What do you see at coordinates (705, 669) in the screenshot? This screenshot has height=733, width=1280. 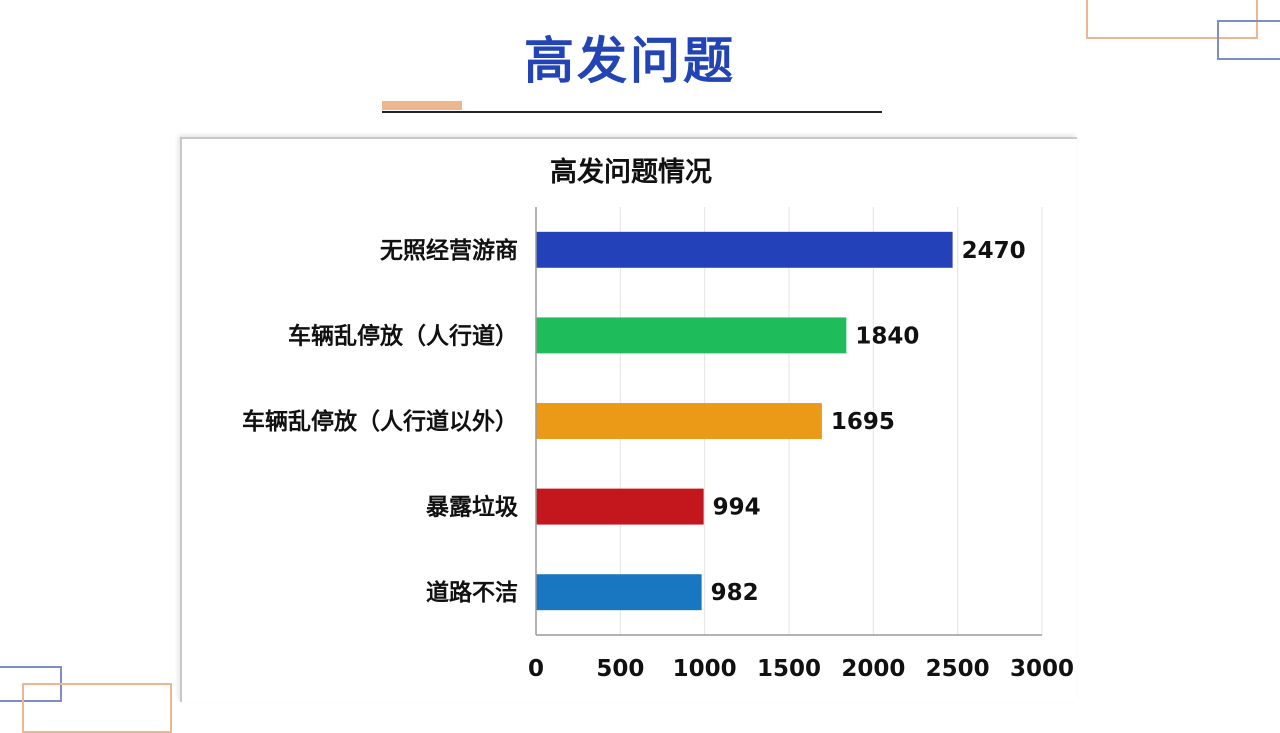 I see `x-tick-label: 1000` at bounding box center [705, 669].